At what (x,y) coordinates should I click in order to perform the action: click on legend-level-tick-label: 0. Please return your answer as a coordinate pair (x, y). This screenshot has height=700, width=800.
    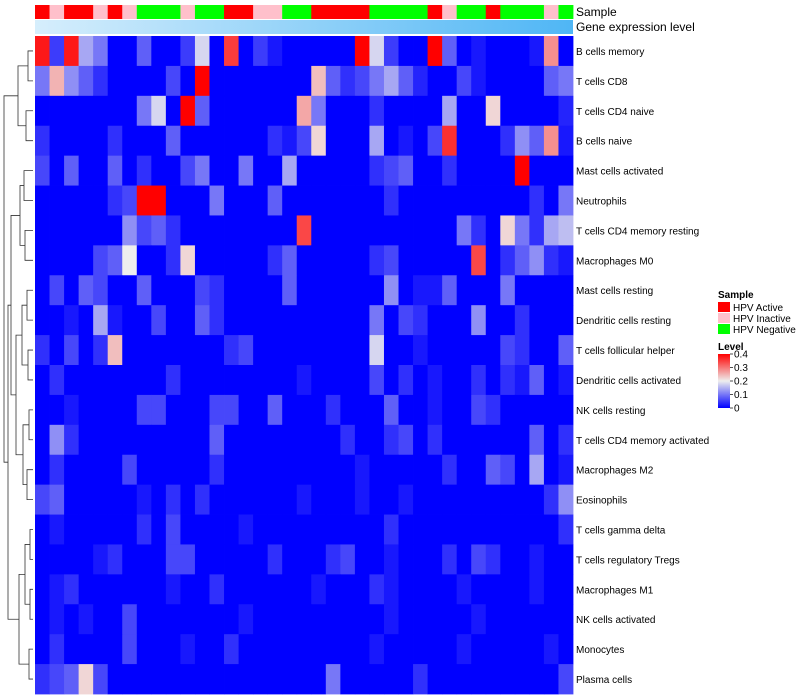
    Looking at the image, I should click on (737, 409).